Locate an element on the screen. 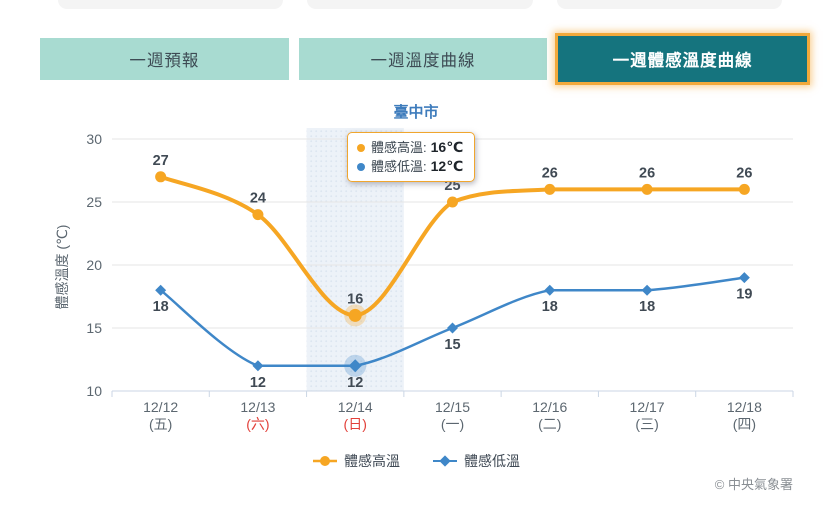 This screenshot has width=832, height=507. line-circle-marker-icon is located at coordinates (325, 461).